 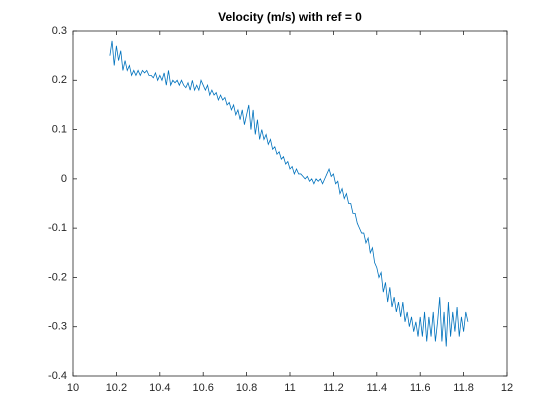 I want to click on x-tick-label: 11, so click(x=289, y=388).